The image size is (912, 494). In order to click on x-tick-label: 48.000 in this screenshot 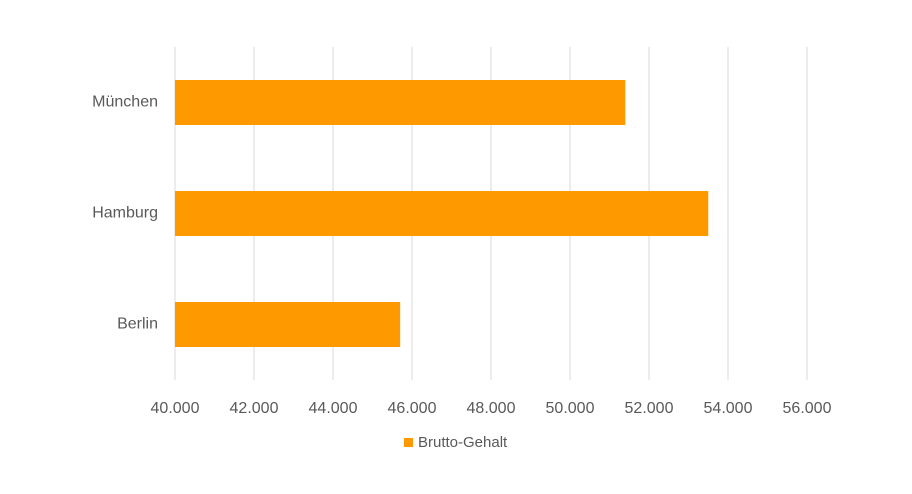, I will do `click(491, 408)`.